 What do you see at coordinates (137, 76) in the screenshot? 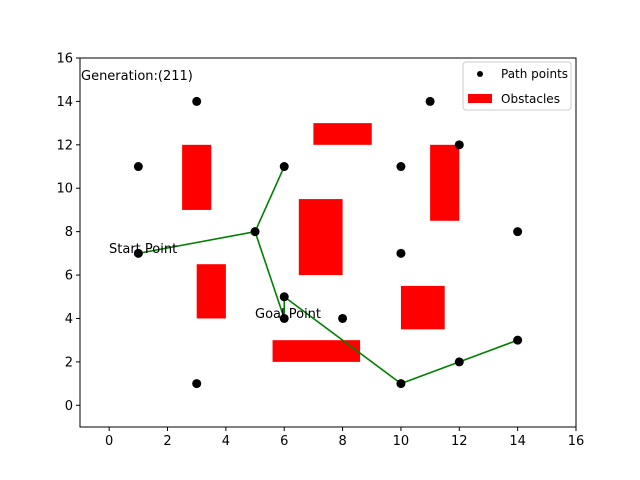
I see `generation-label: Generation:(211)` at bounding box center [137, 76].